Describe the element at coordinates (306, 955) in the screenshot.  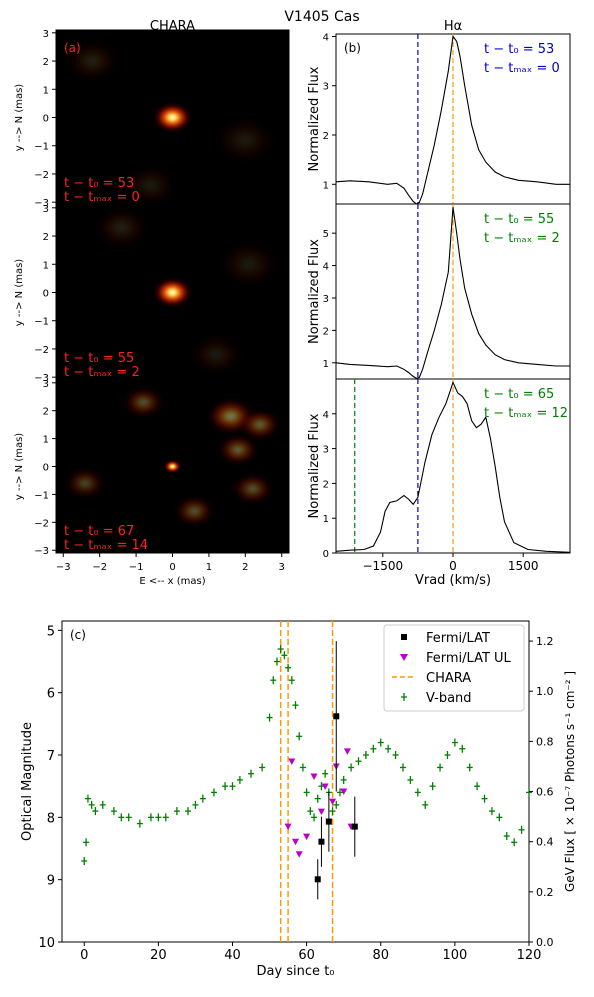
I see `x-tick-label: 60` at that location.